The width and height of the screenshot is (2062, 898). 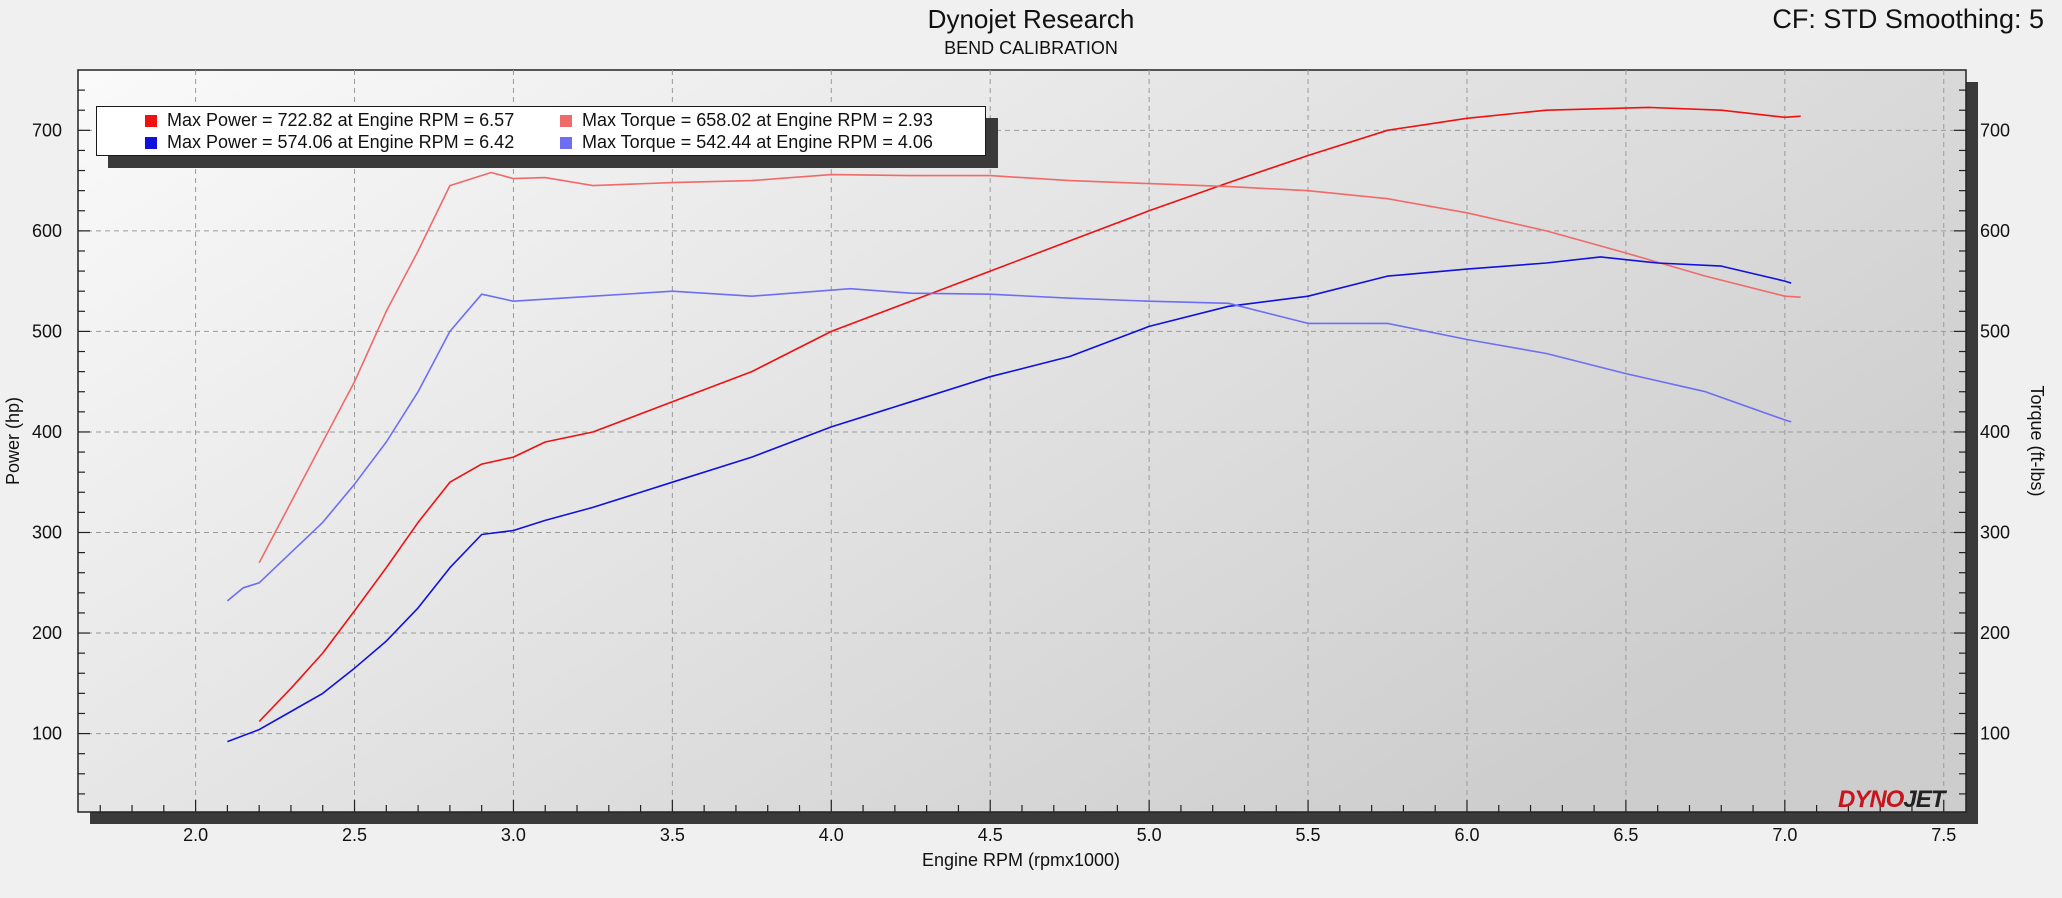 What do you see at coordinates (1784, 835) in the screenshot?
I see `x-tick-label: 7.0` at bounding box center [1784, 835].